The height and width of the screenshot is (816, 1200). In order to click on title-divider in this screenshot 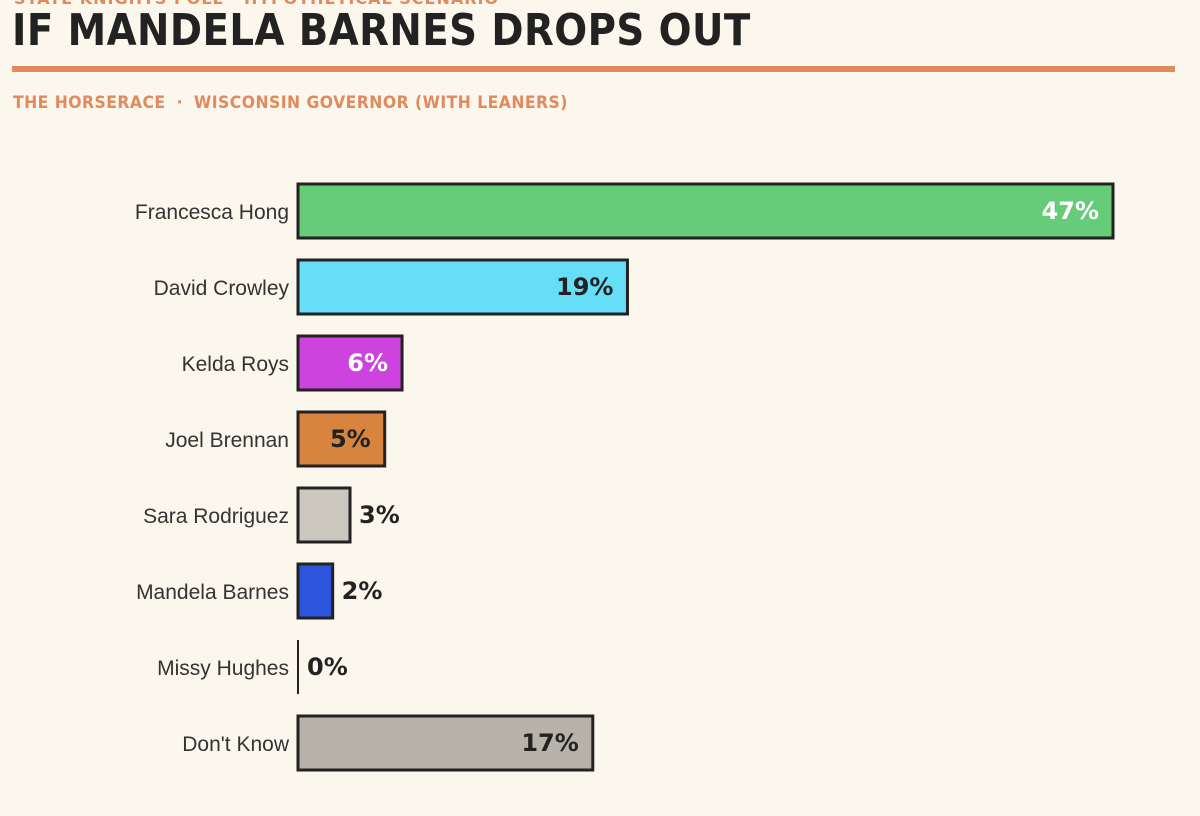, I will do `click(593, 69)`.